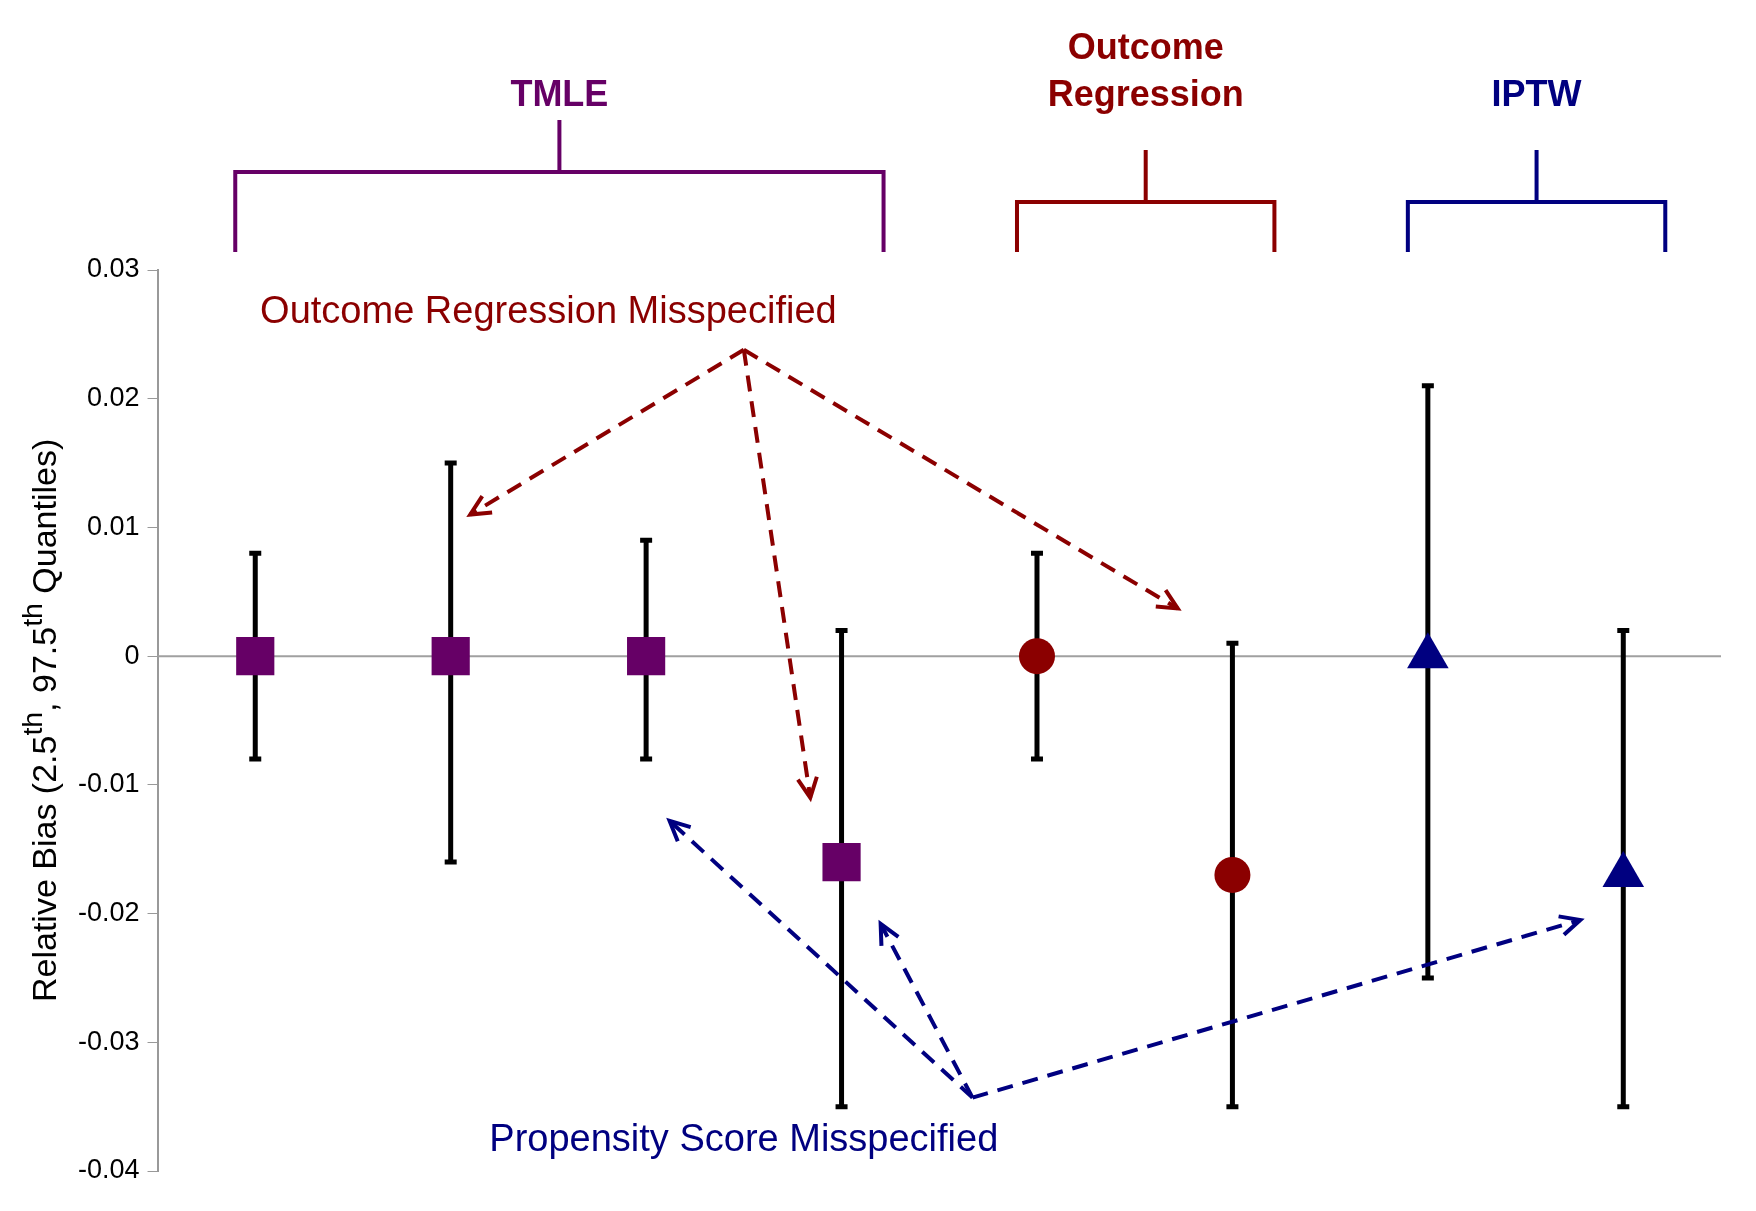 Image resolution: width=1756 pixels, height=1211 pixels. What do you see at coordinates (1145, 71) in the screenshot?
I see `text: Outcome Regression` at bounding box center [1145, 71].